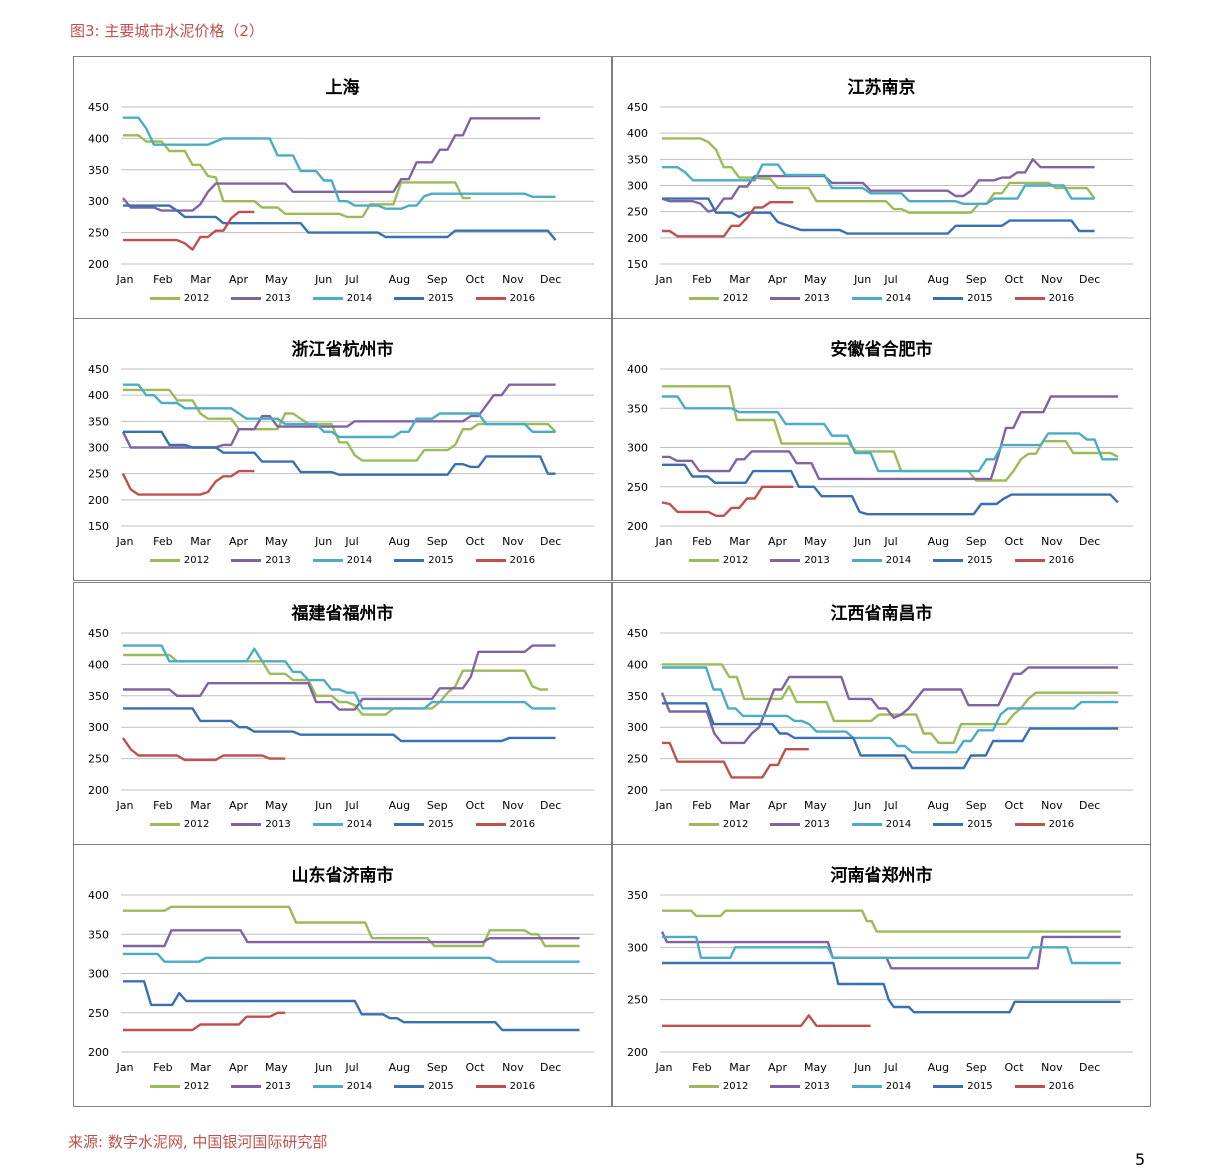  What do you see at coordinates (739, 279) in the screenshot?
I see `x-tick-label: Mar` at bounding box center [739, 279].